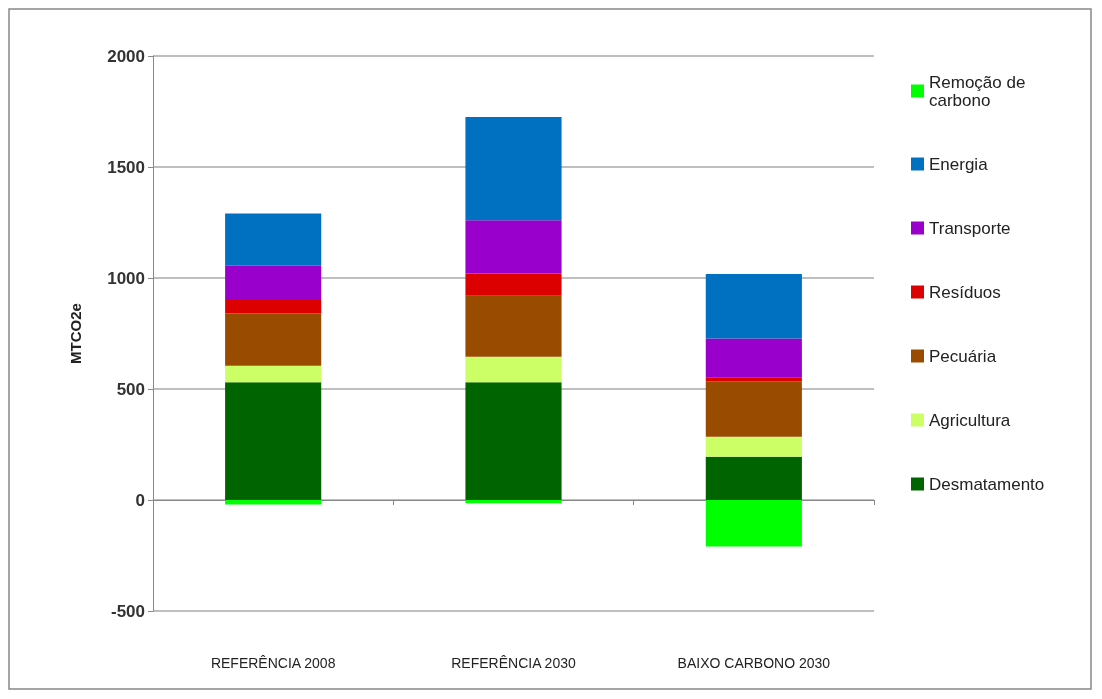 Image resolution: width=1102 pixels, height=699 pixels. What do you see at coordinates (965, 292) in the screenshot?
I see `legend-label: Resíduos` at bounding box center [965, 292].